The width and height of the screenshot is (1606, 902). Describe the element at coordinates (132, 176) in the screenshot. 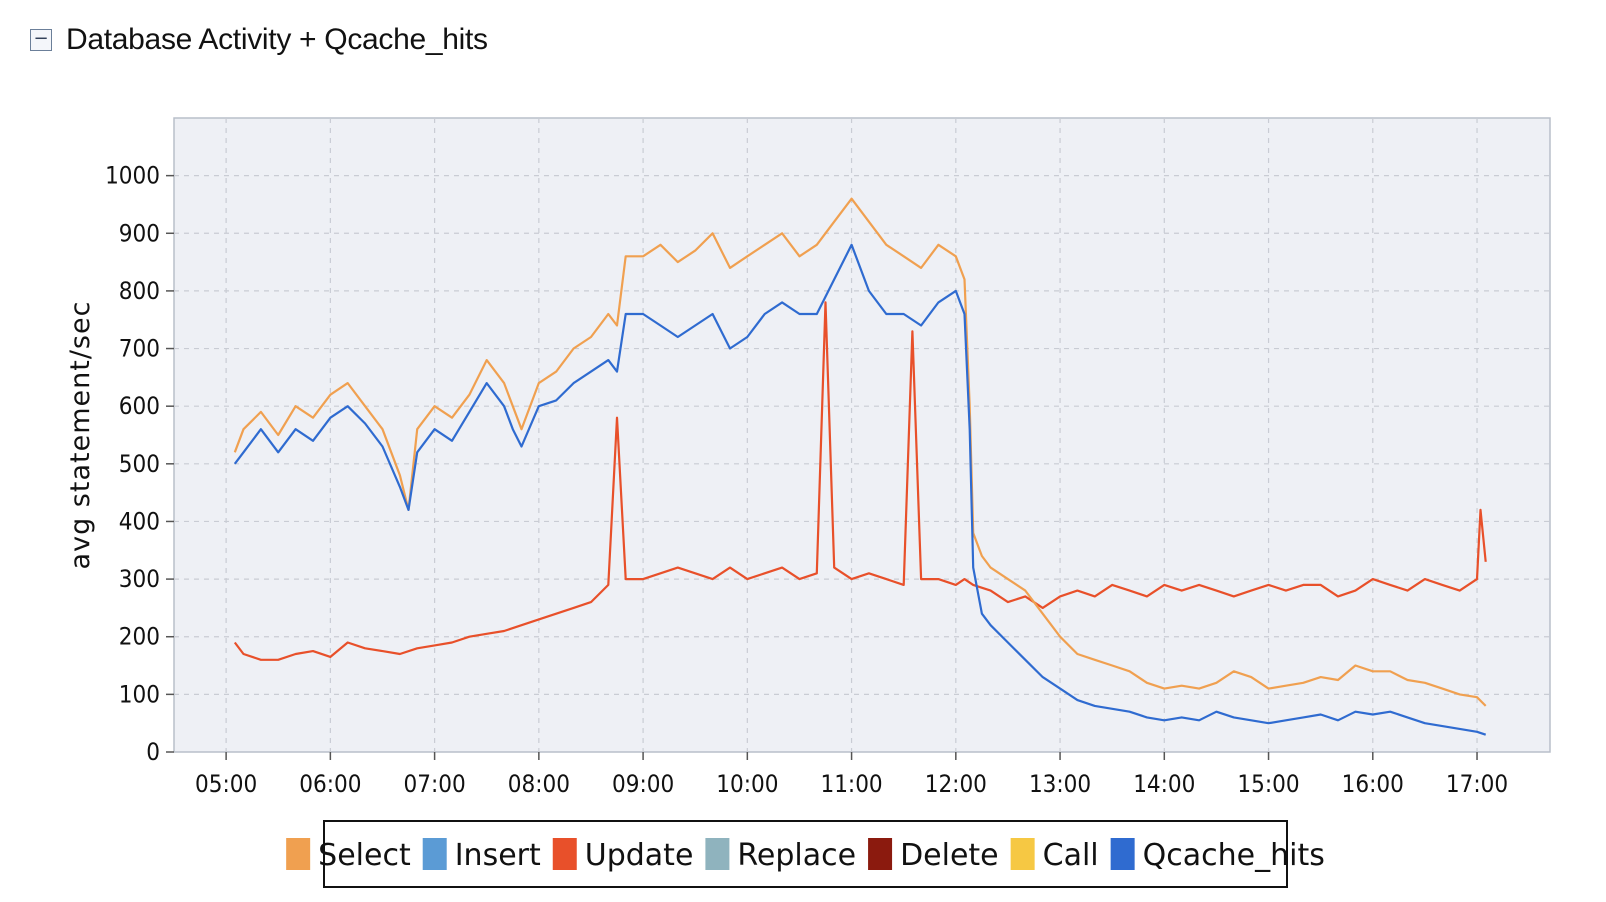

I see `y-tick-label: 1000` at that location.